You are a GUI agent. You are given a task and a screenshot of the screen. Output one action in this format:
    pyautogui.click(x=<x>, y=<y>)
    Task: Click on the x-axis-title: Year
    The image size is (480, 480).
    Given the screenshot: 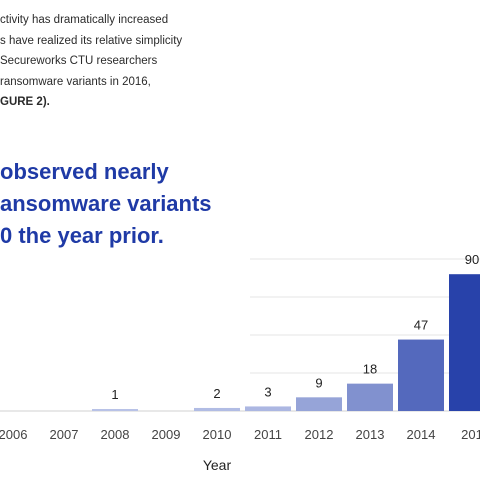 What is the action you would take?
    pyautogui.click(x=217, y=465)
    